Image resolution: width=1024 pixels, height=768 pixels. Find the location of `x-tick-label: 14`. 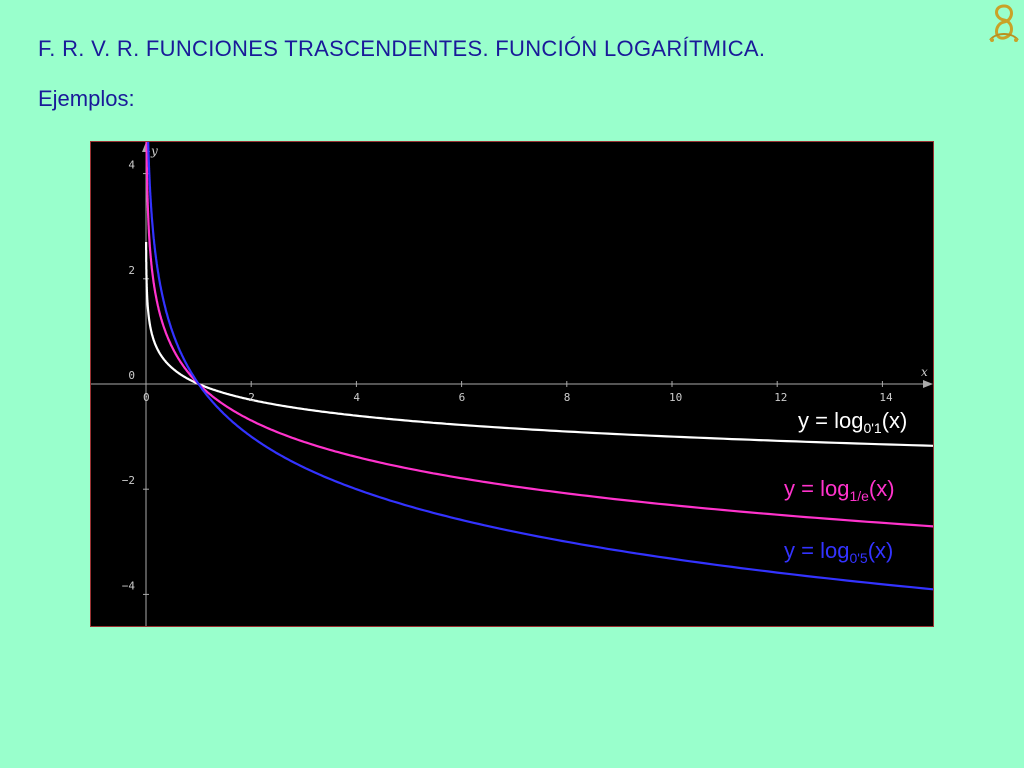

x-tick-label: 14 is located at coordinates (886, 397).